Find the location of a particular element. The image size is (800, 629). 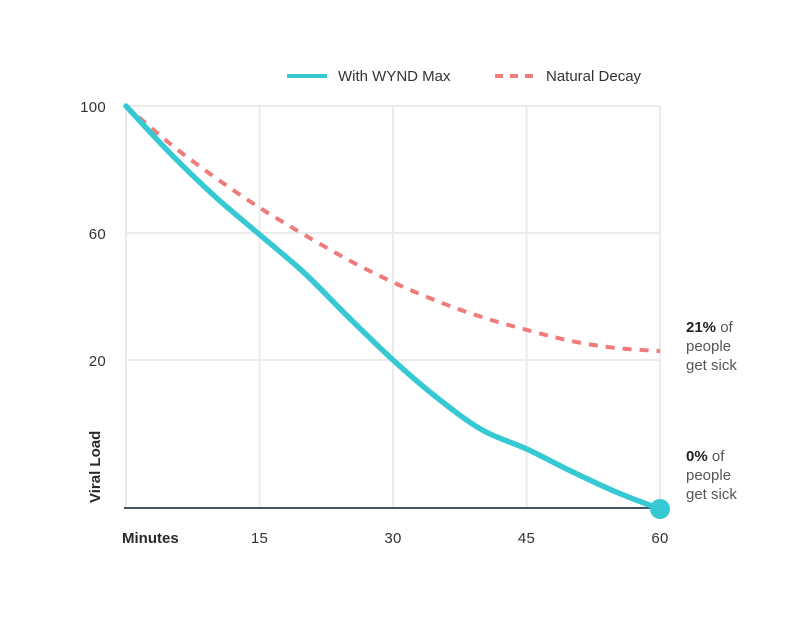

y-tick-label: 60 is located at coordinates (97, 234).